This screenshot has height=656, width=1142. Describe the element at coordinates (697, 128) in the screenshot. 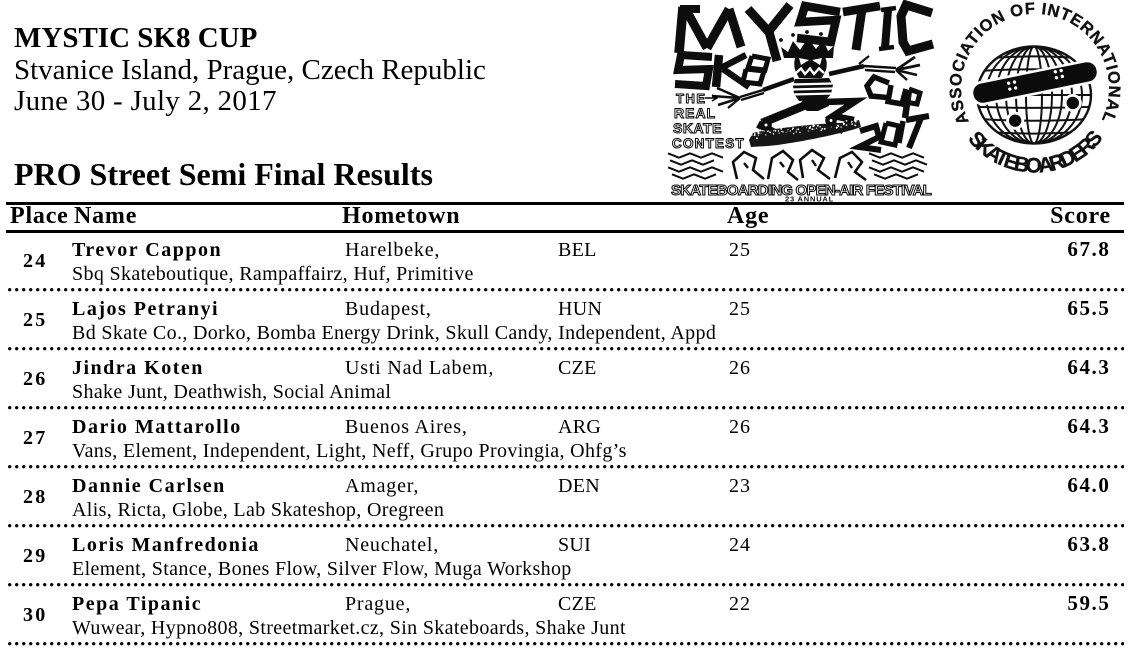

I see `svg-text: SKATE` at that location.